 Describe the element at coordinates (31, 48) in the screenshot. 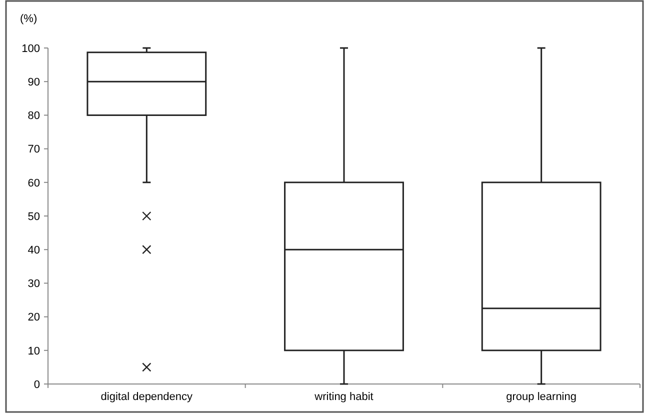

I see `y-tick-label: 100` at that location.